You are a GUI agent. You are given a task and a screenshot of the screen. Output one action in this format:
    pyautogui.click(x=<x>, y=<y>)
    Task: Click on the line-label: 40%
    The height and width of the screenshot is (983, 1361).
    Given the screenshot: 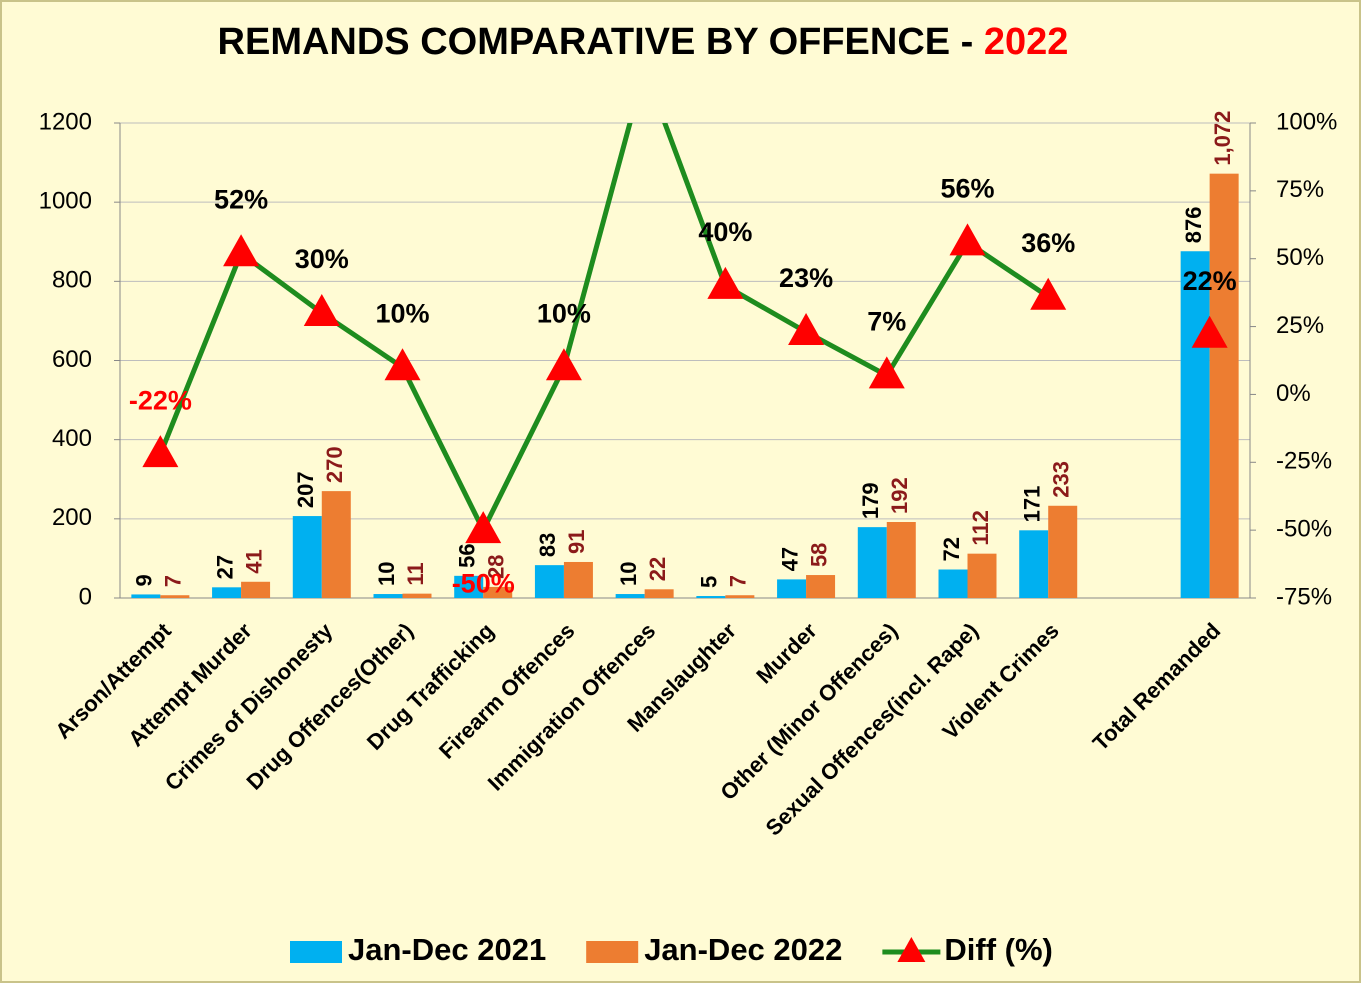 What is the action you would take?
    pyautogui.click(x=725, y=232)
    